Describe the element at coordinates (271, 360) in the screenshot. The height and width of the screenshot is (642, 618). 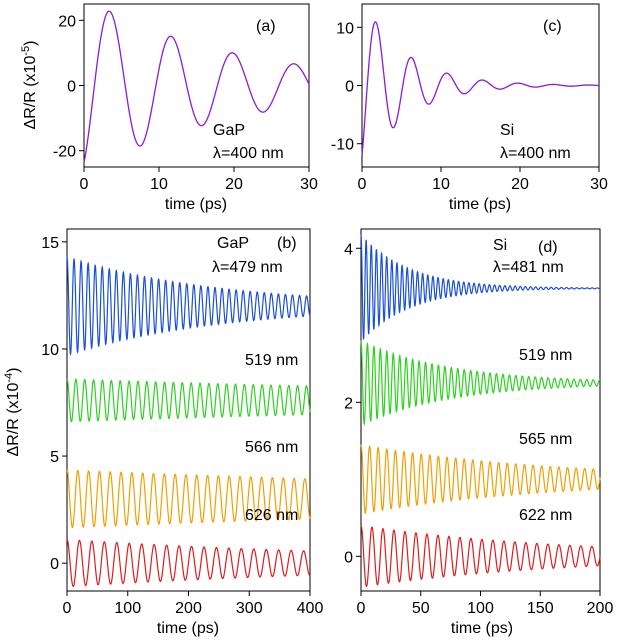
I see `panel-b-label-519nm: 519 nm` at that location.